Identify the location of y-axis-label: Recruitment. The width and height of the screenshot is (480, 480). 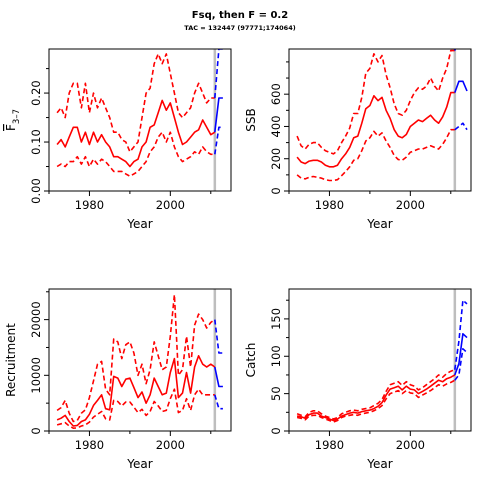
(11, 360).